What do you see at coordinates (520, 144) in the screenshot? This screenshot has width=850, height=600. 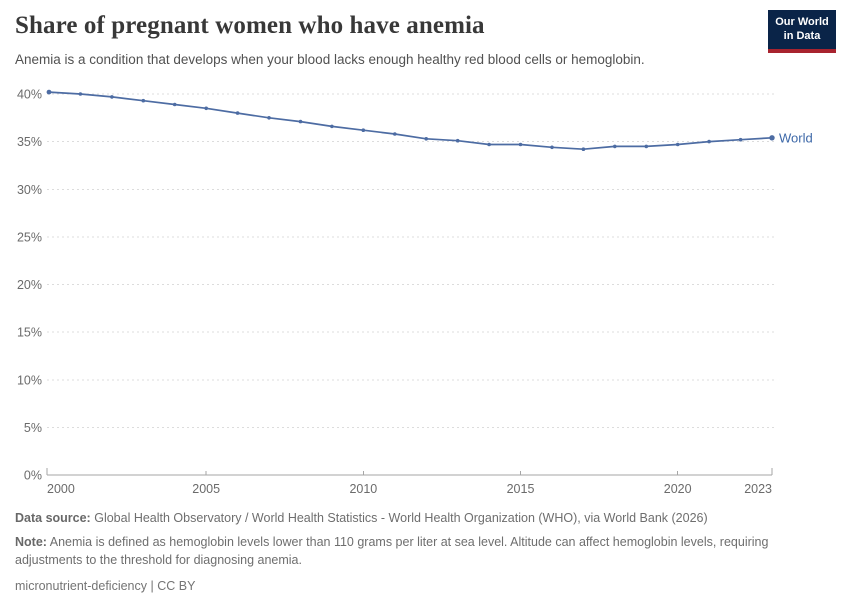 I see `data-point-2015` at bounding box center [520, 144].